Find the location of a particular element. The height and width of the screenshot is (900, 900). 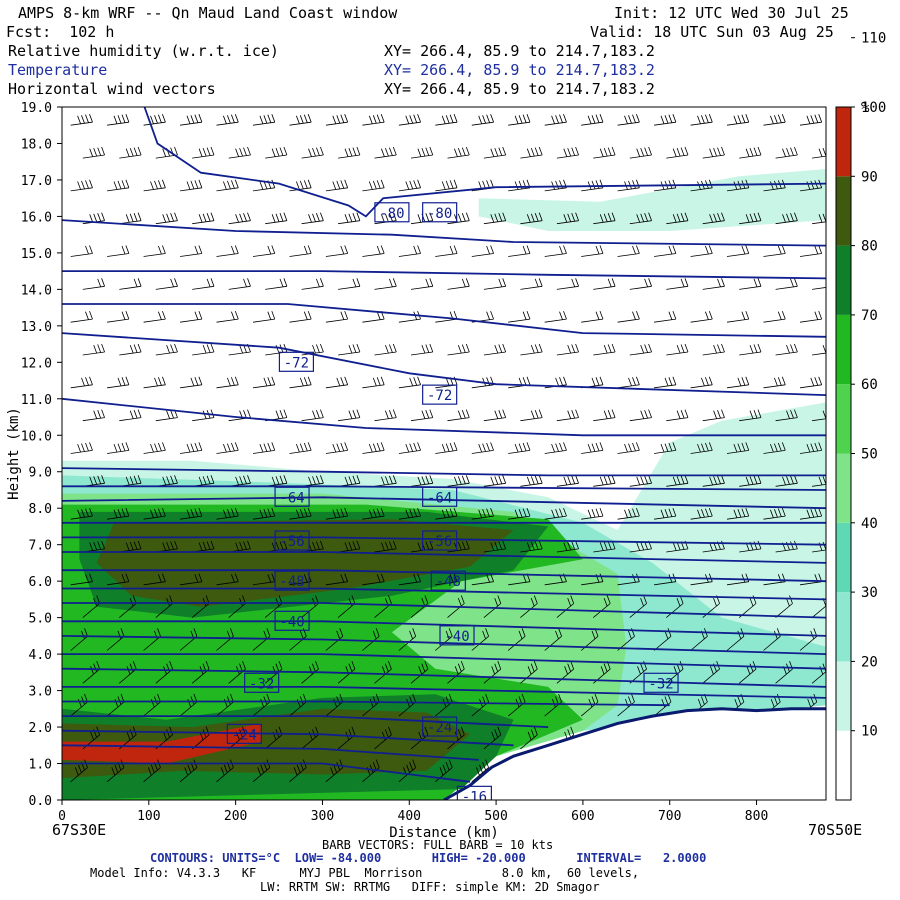

contour-label: -32 is located at coordinates (261, 684).